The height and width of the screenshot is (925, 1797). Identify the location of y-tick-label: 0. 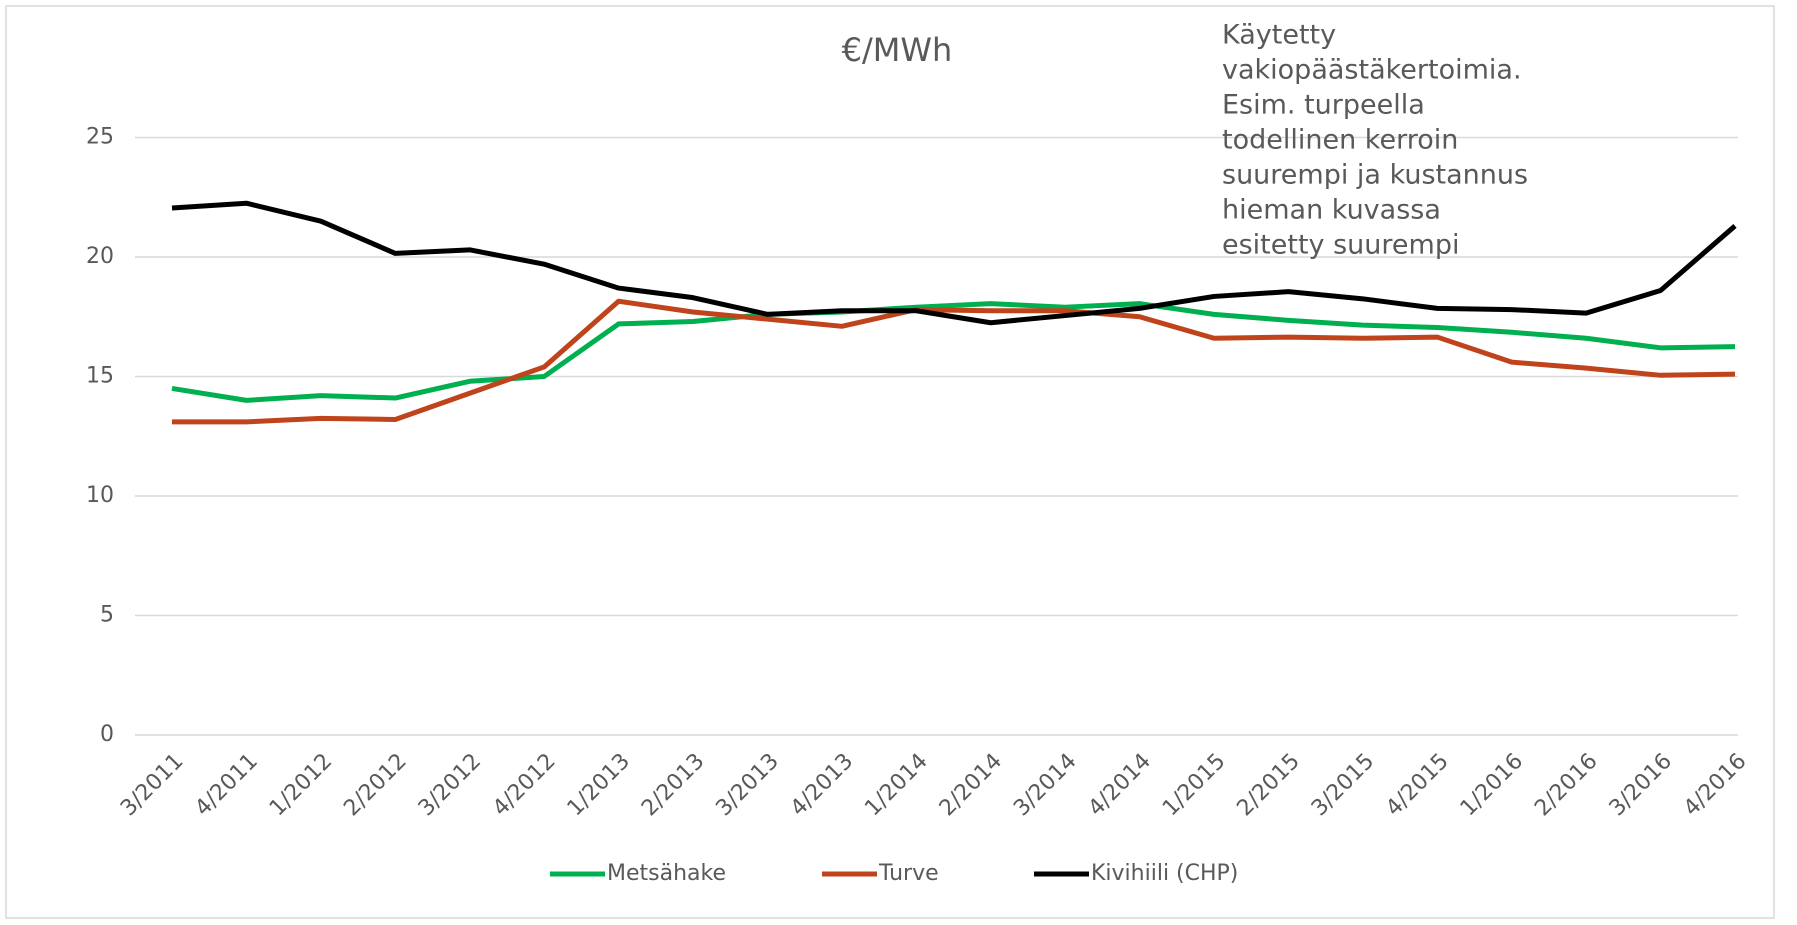
(107, 734).